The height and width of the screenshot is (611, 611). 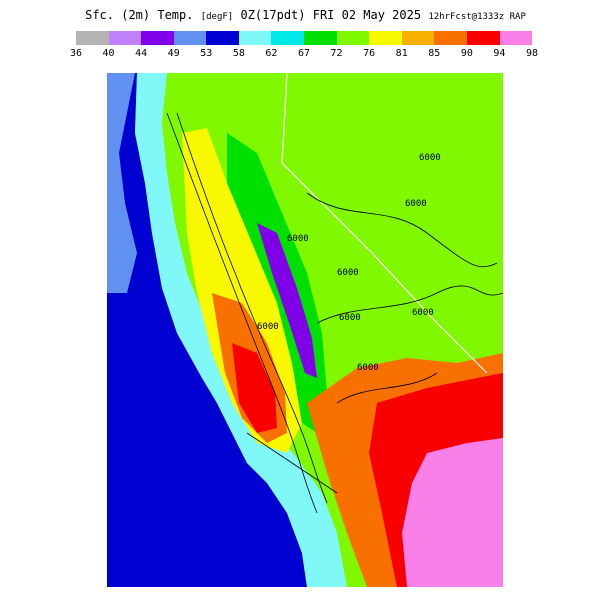 What do you see at coordinates (254, 388) in the screenshot?
I see `central-valley-core` at bounding box center [254, 388].